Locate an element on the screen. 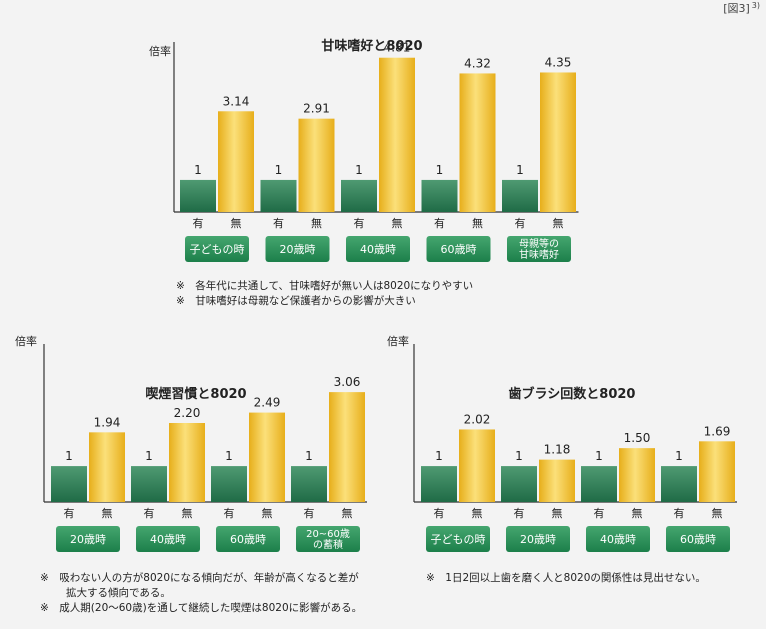 This screenshot has height=629, width=766. data-label: 1.18 is located at coordinates (557, 450).